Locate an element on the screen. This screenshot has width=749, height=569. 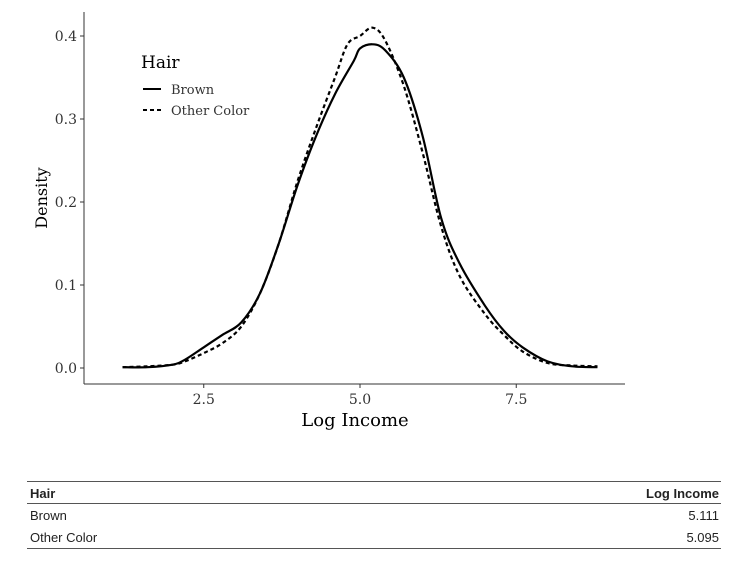
legend: Hair Brown Other Color is located at coordinates (195, 86).